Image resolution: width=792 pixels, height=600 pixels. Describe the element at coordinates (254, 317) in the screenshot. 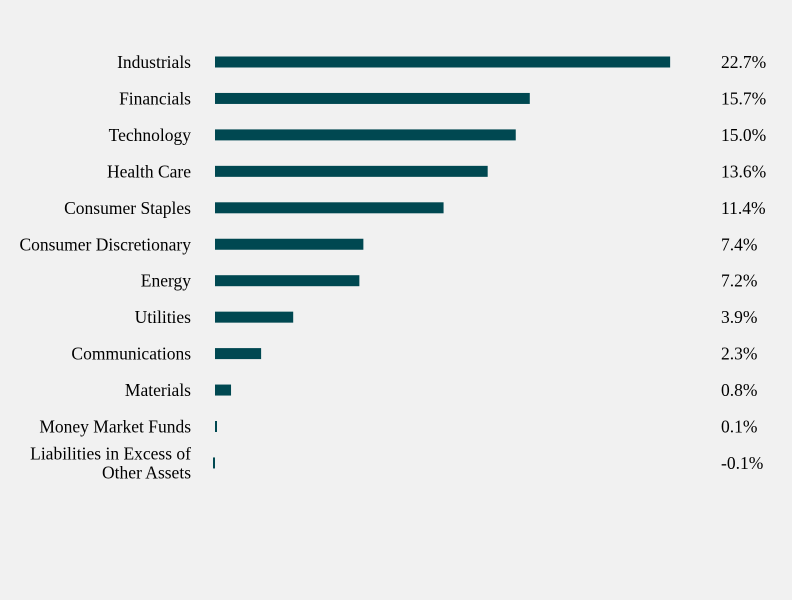

I see `bar-utilities` at that location.